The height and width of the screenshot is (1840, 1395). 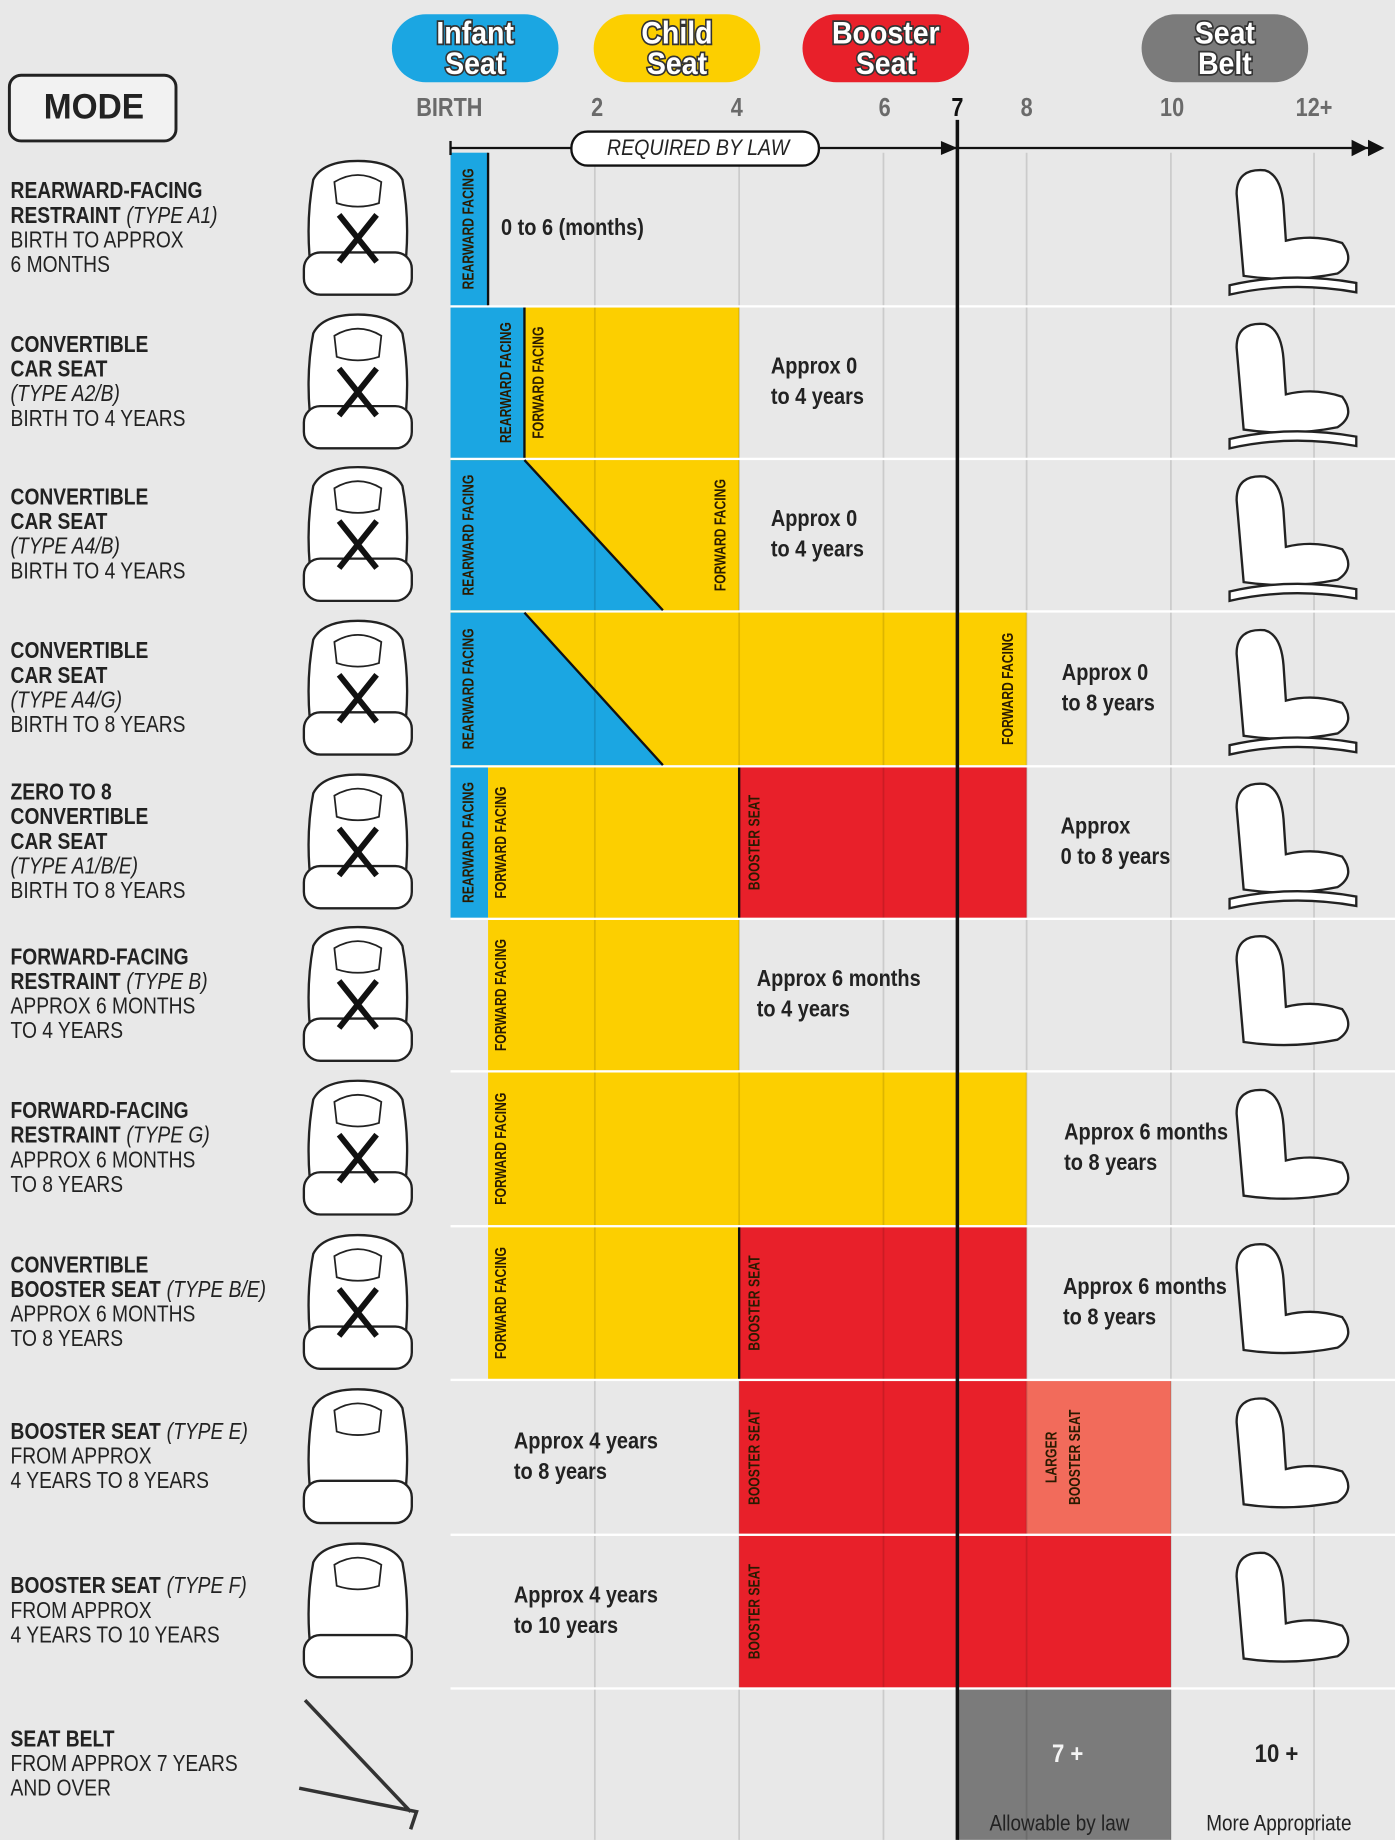 What do you see at coordinates (957, 107) in the screenshot?
I see `age-label: 7` at bounding box center [957, 107].